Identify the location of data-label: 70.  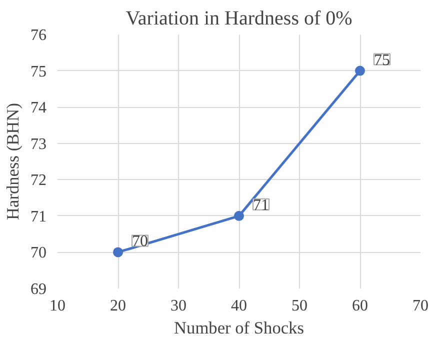
(140, 241).